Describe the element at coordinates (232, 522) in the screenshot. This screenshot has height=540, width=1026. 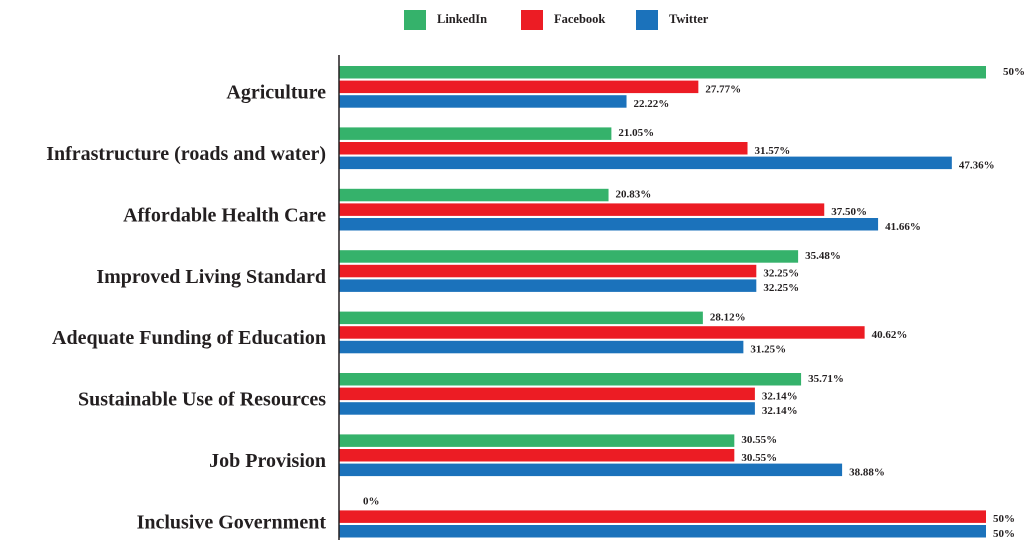
I see `category-label: Inclusive Government` at that location.